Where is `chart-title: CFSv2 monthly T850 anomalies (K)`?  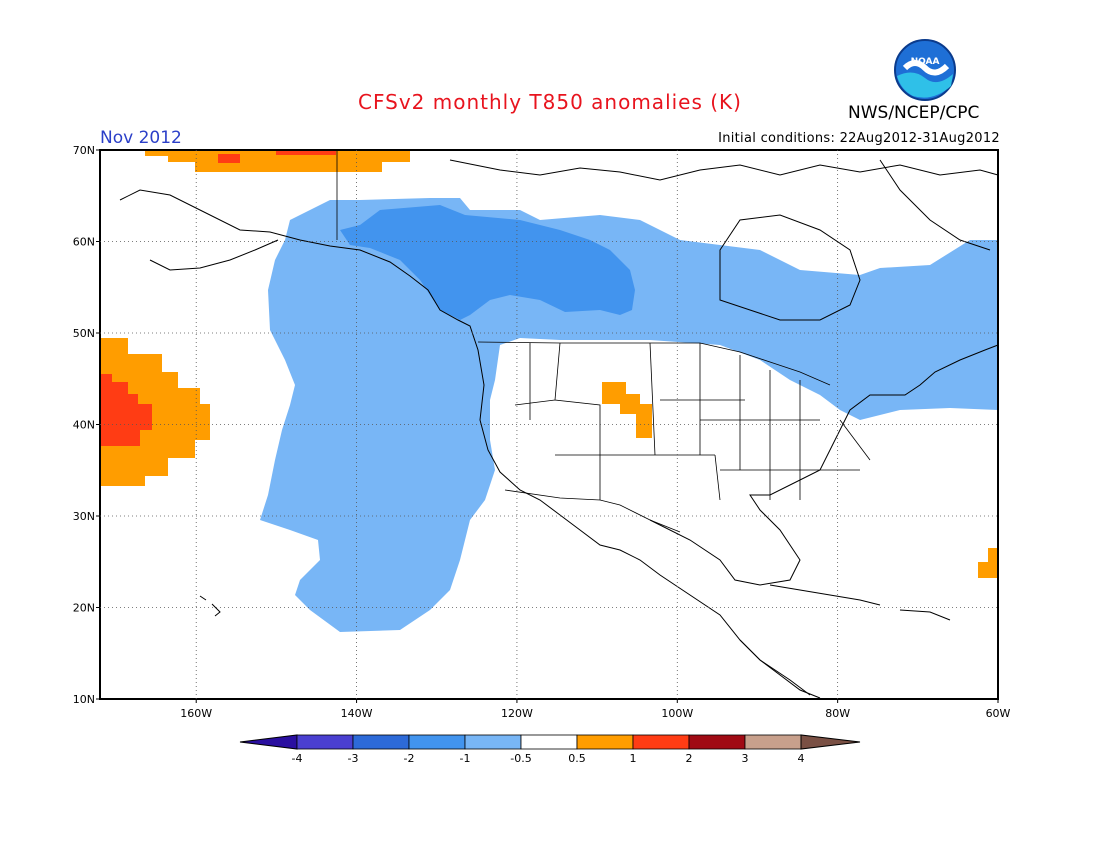
chart-title: CFSv2 monthly T850 anomalies (K) is located at coordinates (550, 102).